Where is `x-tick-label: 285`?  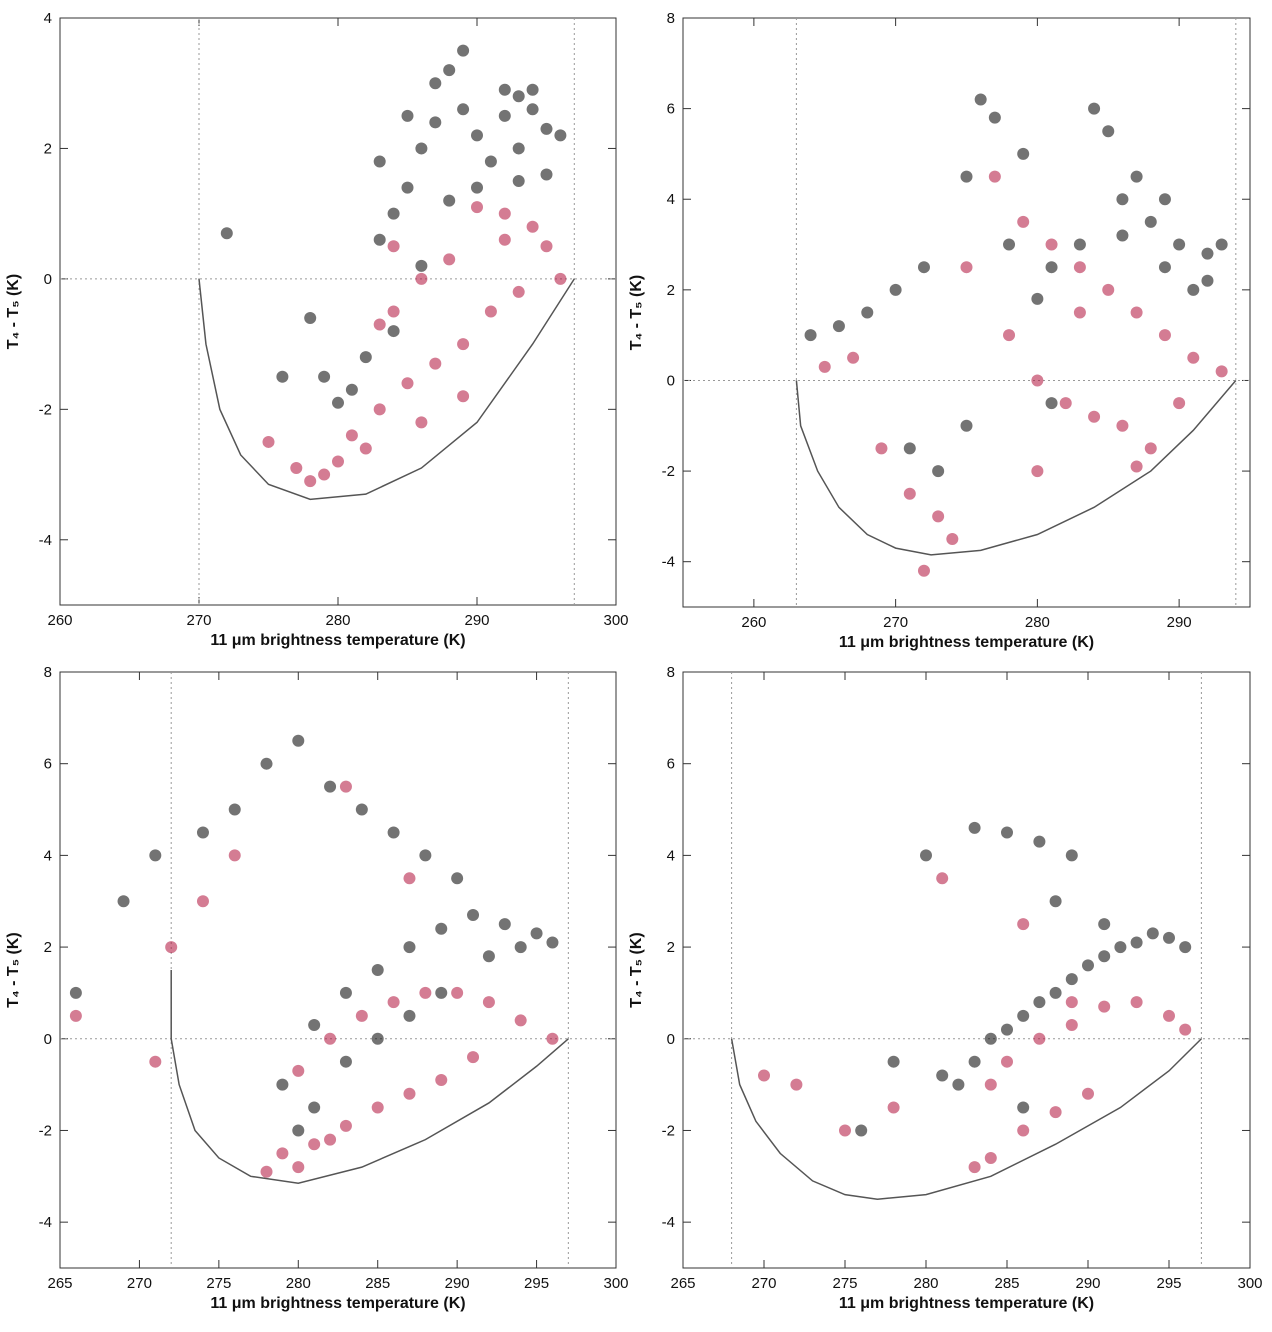 x-tick-label: 285 is located at coordinates (1006, 1283).